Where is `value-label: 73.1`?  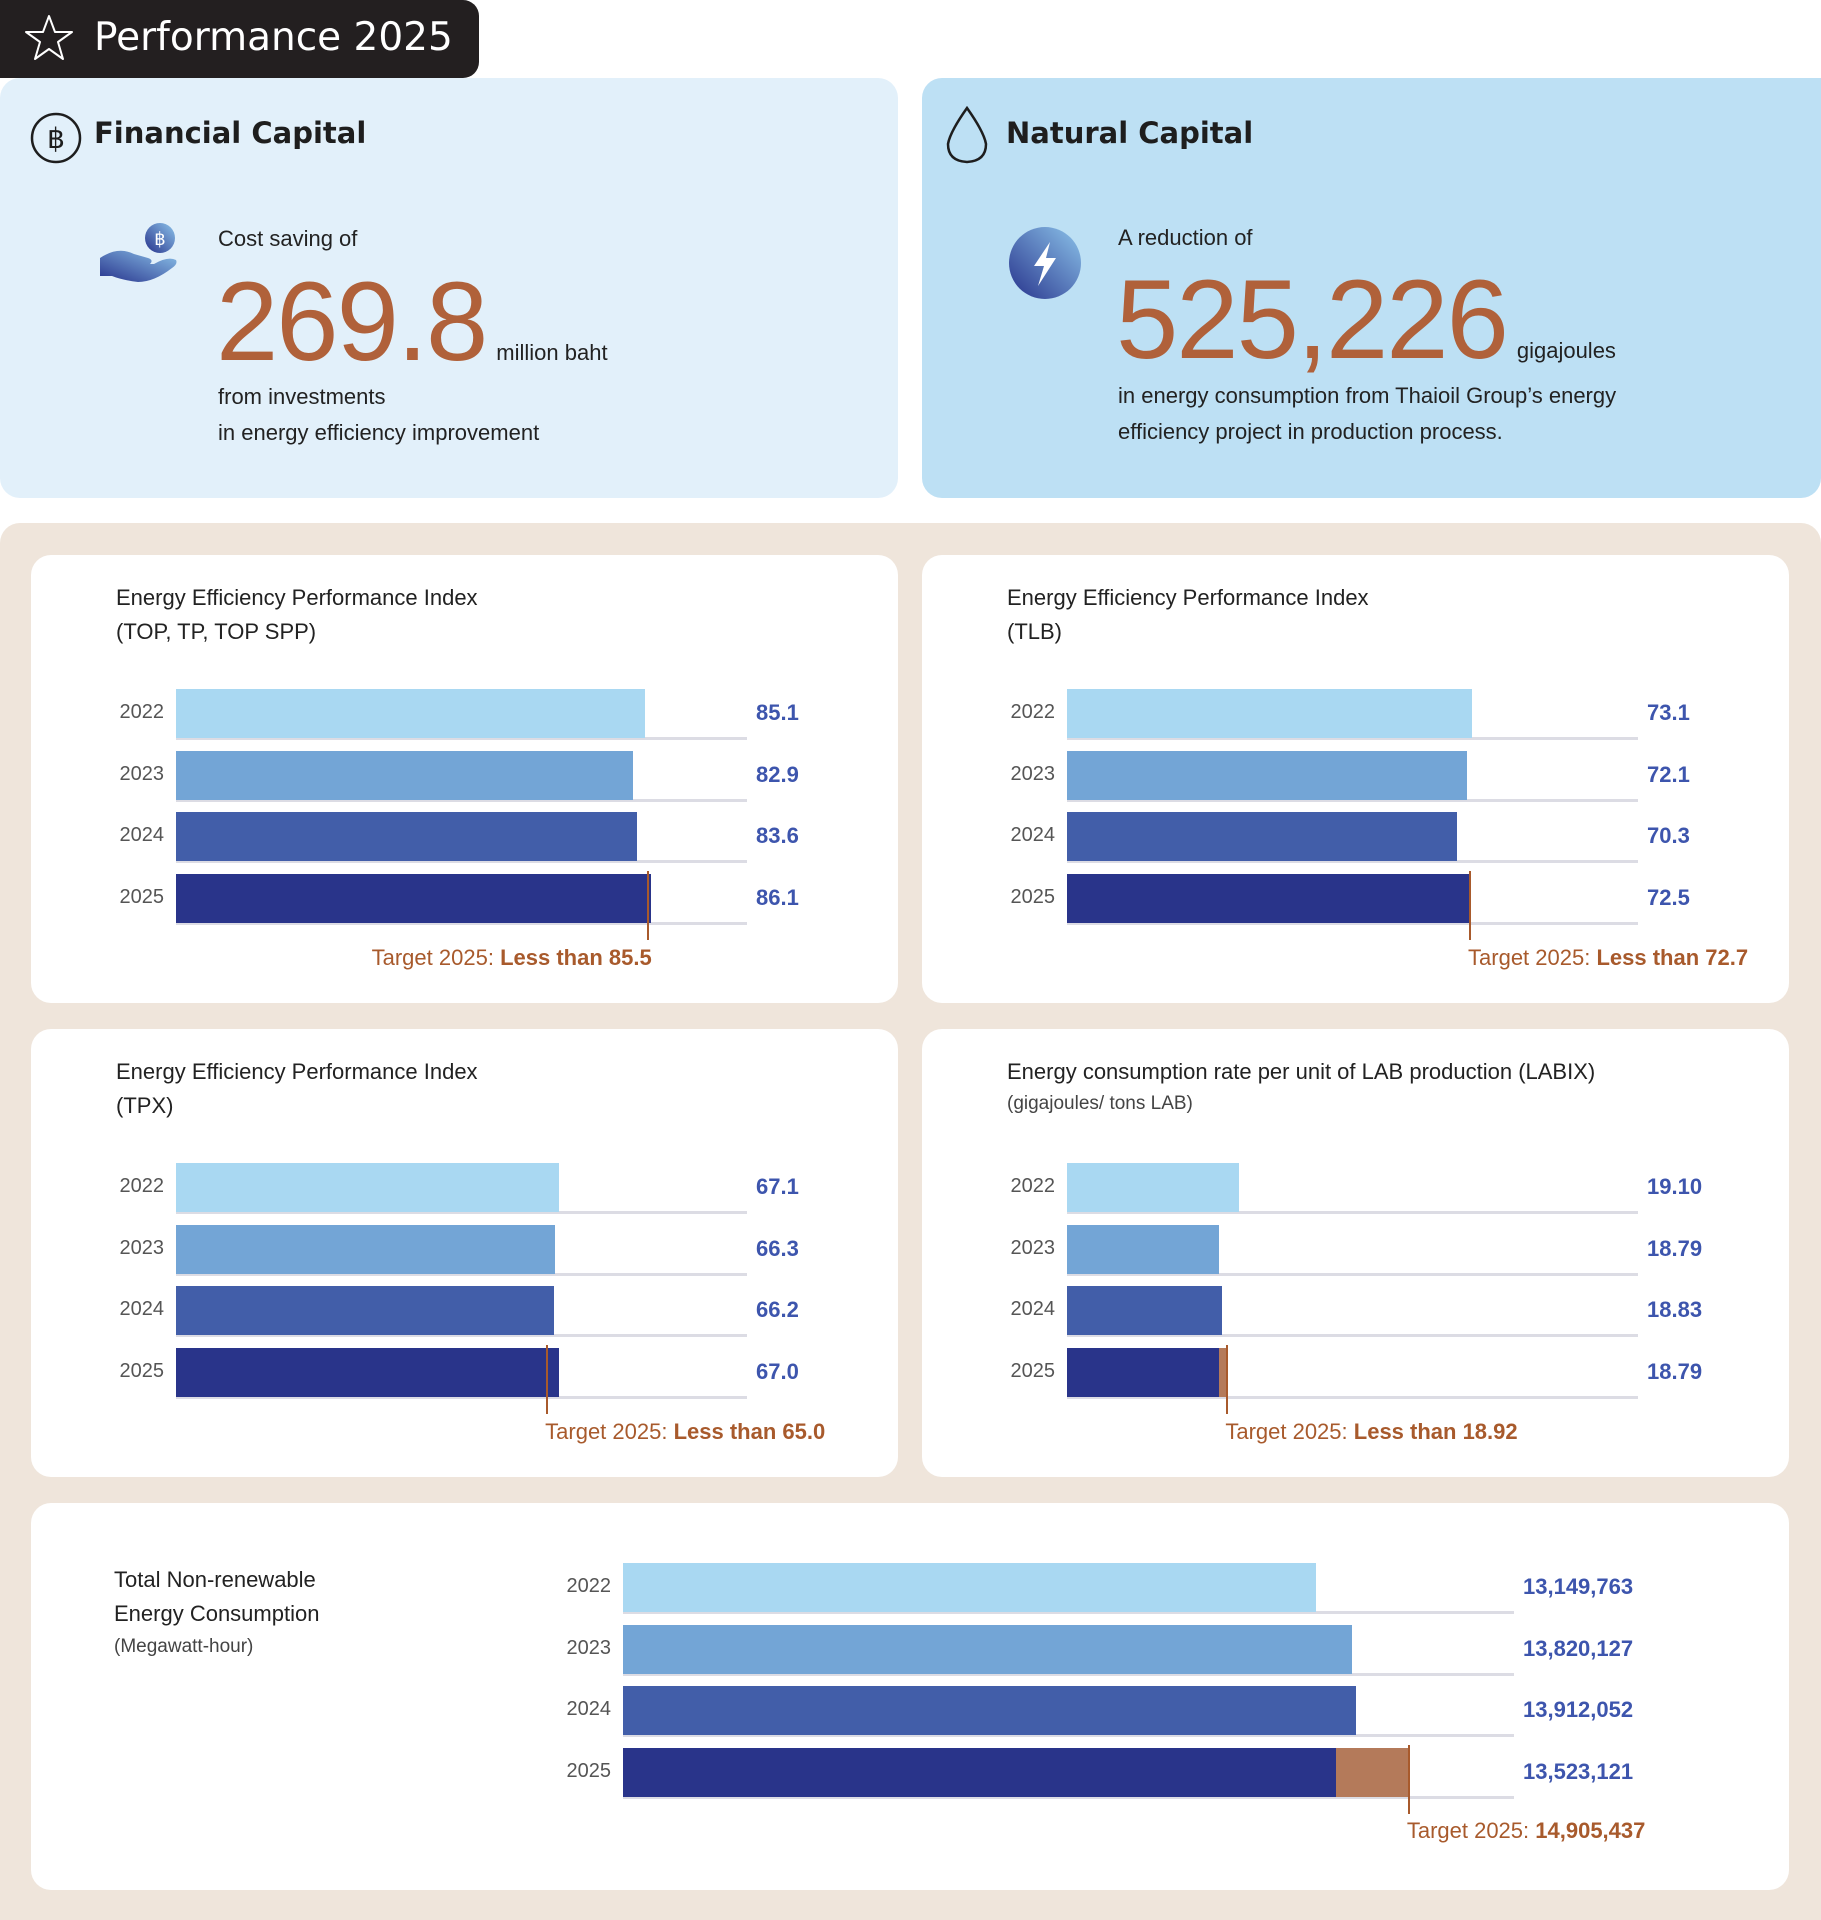 value-label: 73.1 is located at coordinates (1668, 712).